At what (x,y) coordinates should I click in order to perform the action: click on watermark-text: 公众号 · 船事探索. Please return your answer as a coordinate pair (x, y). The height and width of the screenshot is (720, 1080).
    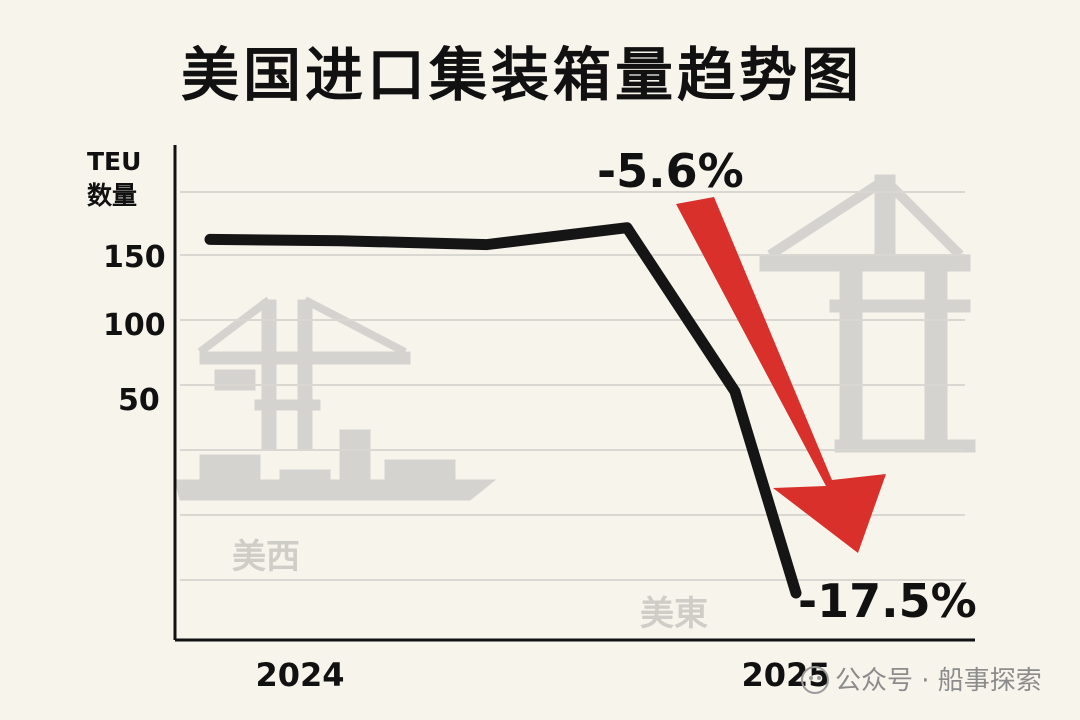
    Looking at the image, I should click on (938, 681).